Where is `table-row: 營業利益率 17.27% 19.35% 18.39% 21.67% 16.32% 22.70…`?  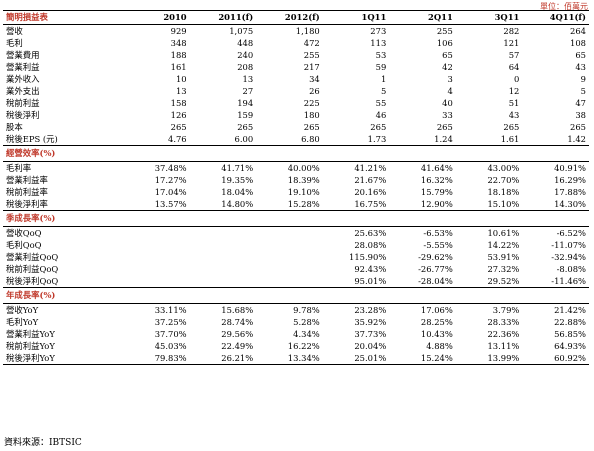
table-row: 營業利益率 17.27% 19.35% 18.39% 21.67% 16.32% 22.70… is located at coordinates (296, 180).